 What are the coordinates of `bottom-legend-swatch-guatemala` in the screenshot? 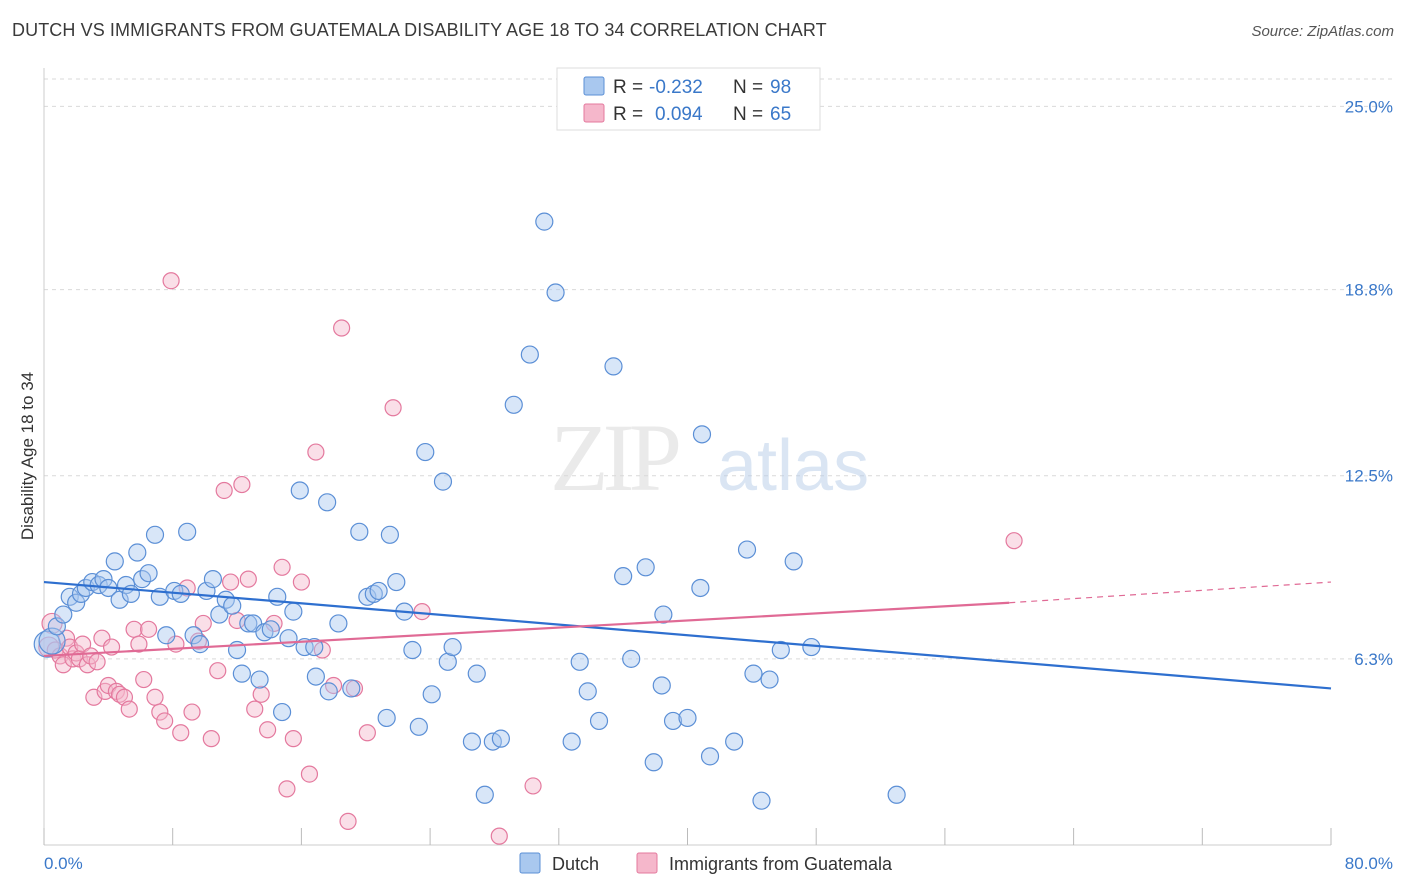 It's located at (647, 863).